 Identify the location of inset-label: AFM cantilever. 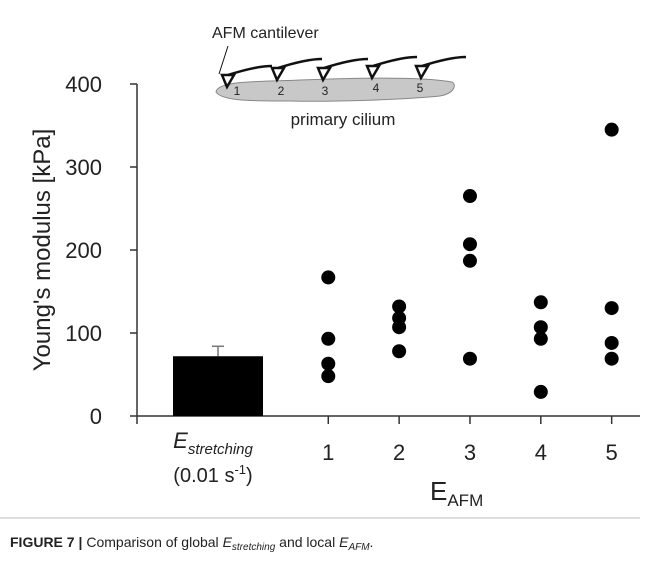
(265, 33).